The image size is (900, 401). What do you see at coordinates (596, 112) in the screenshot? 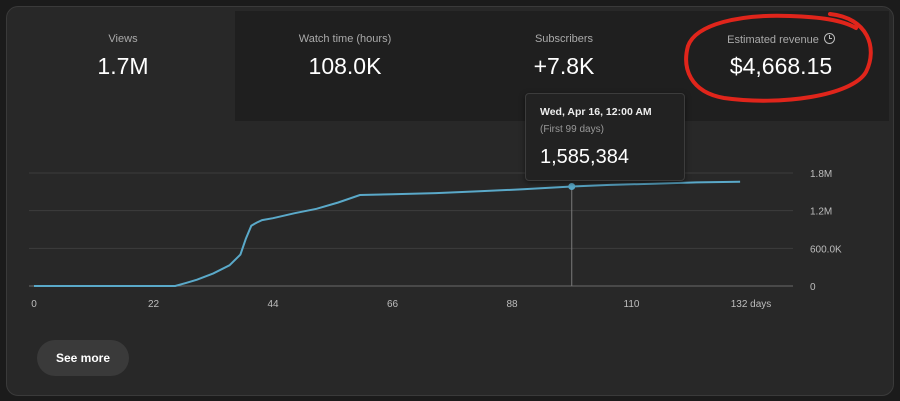
I see `tooltip-date: Wed, Apr 16, 12:00 AM` at bounding box center [596, 112].